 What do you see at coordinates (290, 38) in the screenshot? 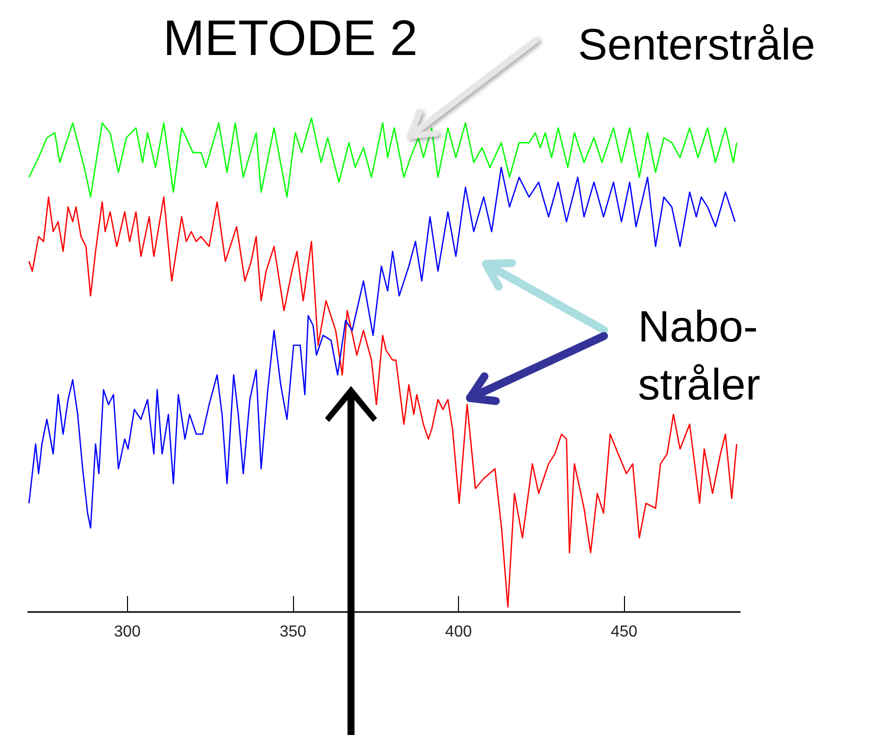
I see `chart-title: METODE 2` at bounding box center [290, 38].